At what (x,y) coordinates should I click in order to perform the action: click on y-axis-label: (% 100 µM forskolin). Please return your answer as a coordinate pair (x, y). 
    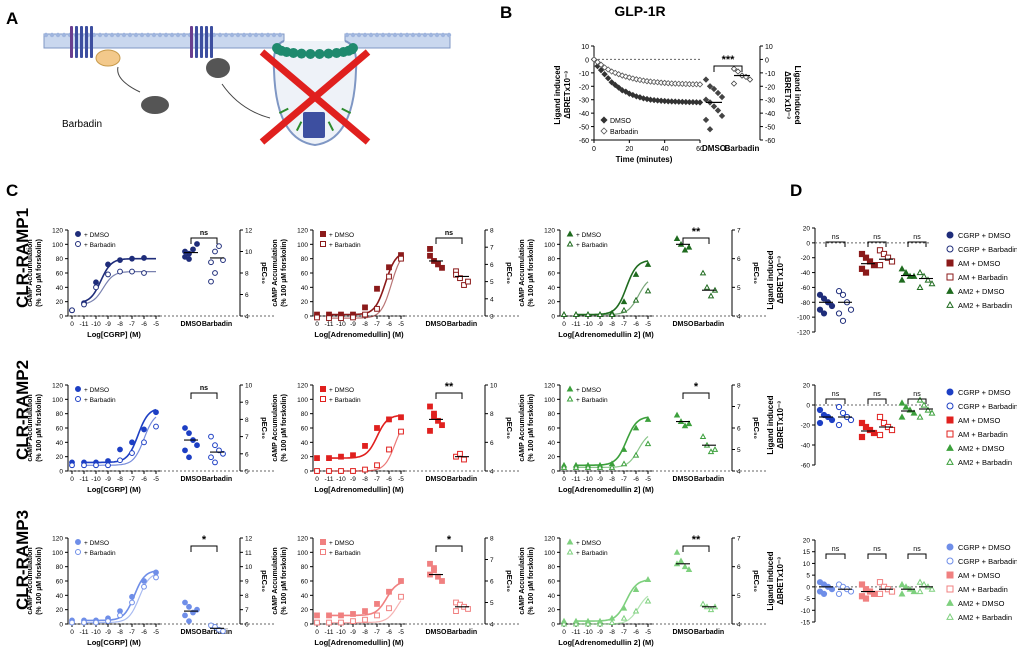
    Looking at the image, I should click on (531, 428).